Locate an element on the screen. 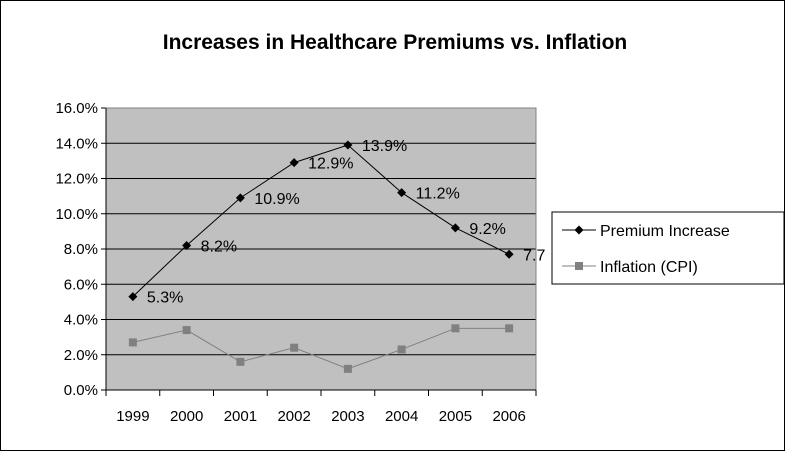 This screenshot has height=451, width=785. legend: Premium Increase Inflation (CPI) is located at coordinates (668, 248).